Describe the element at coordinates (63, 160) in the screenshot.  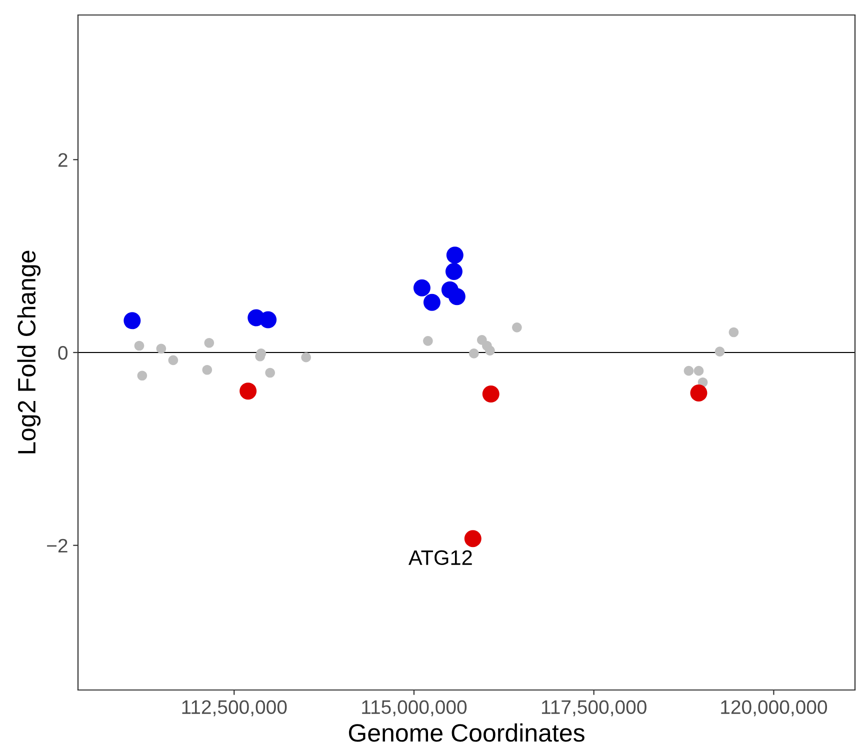
I see `y-tick-label: 2` at that location.